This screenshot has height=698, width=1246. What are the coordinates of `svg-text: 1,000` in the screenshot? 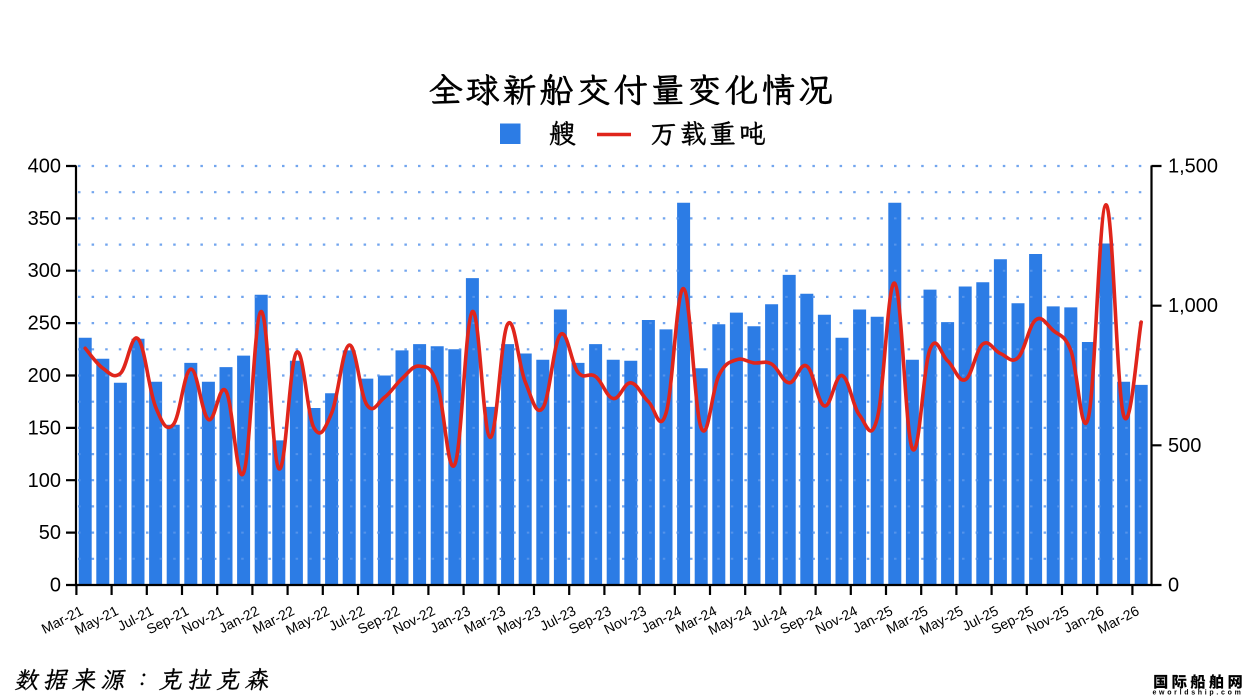 It's located at (1193, 306).